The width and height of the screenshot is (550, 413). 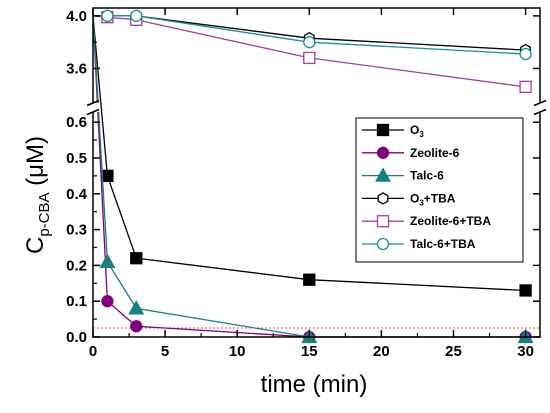 What do you see at coordinates (35, 164) in the screenshot?
I see `y-axis-label-unit: (μM)` at bounding box center [35, 164].